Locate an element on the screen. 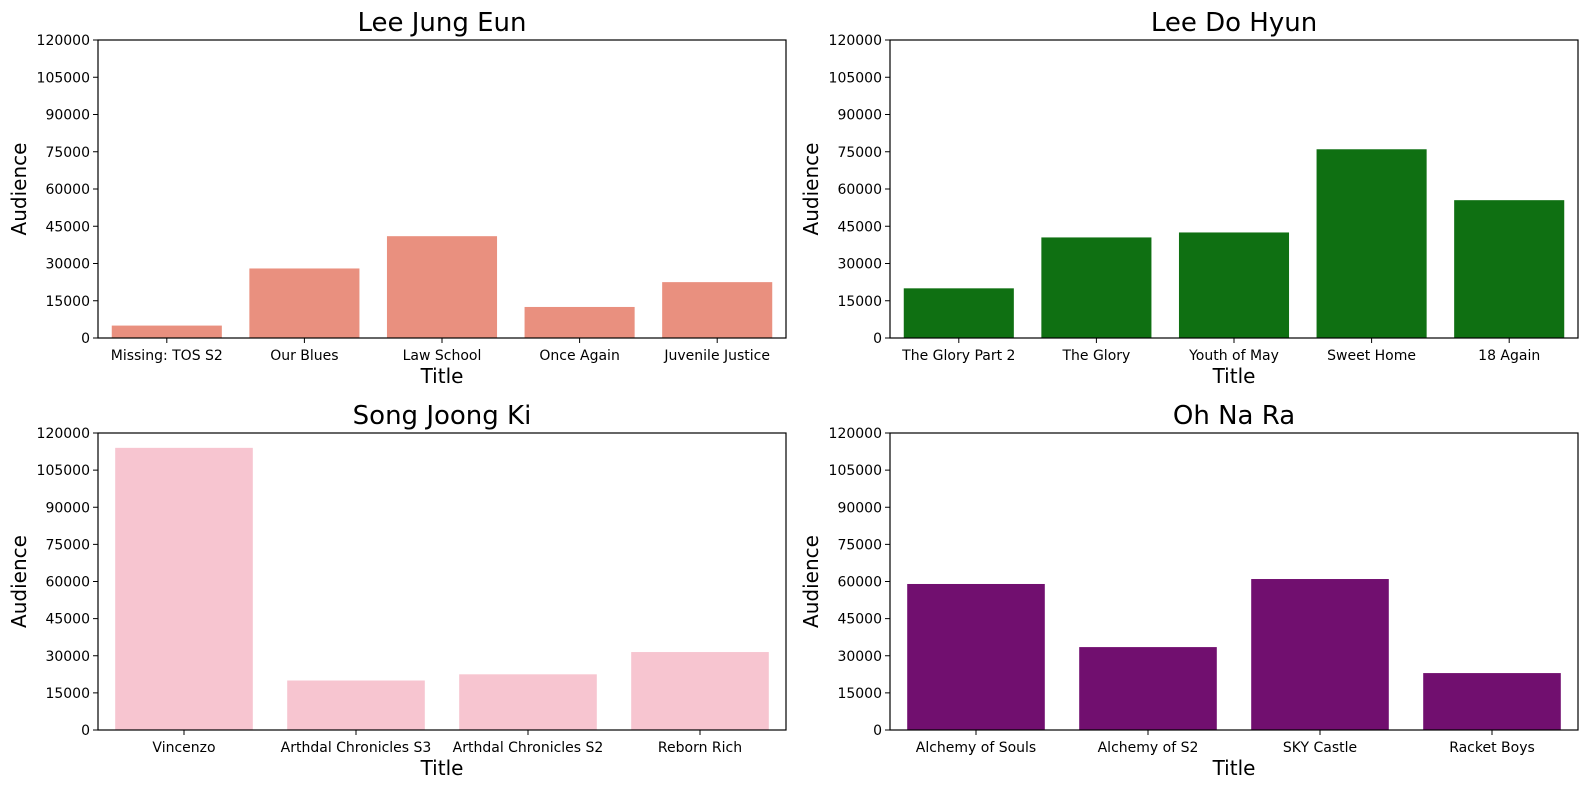 The height and width of the screenshot is (790, 1588). x-tick-label: Law School is located at coordinates (442, 356).